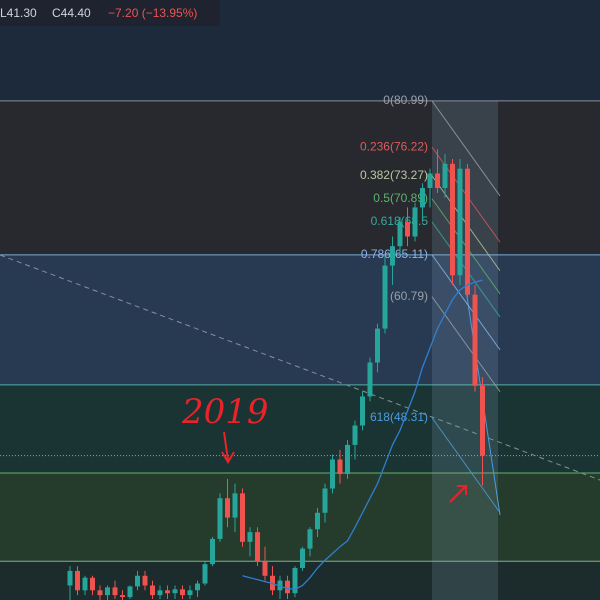 The image size is (600, 600). Describe the element at coordinates (394, 146) in the screenshot. I see `fib-label: 0.236(76.22)` at that location.